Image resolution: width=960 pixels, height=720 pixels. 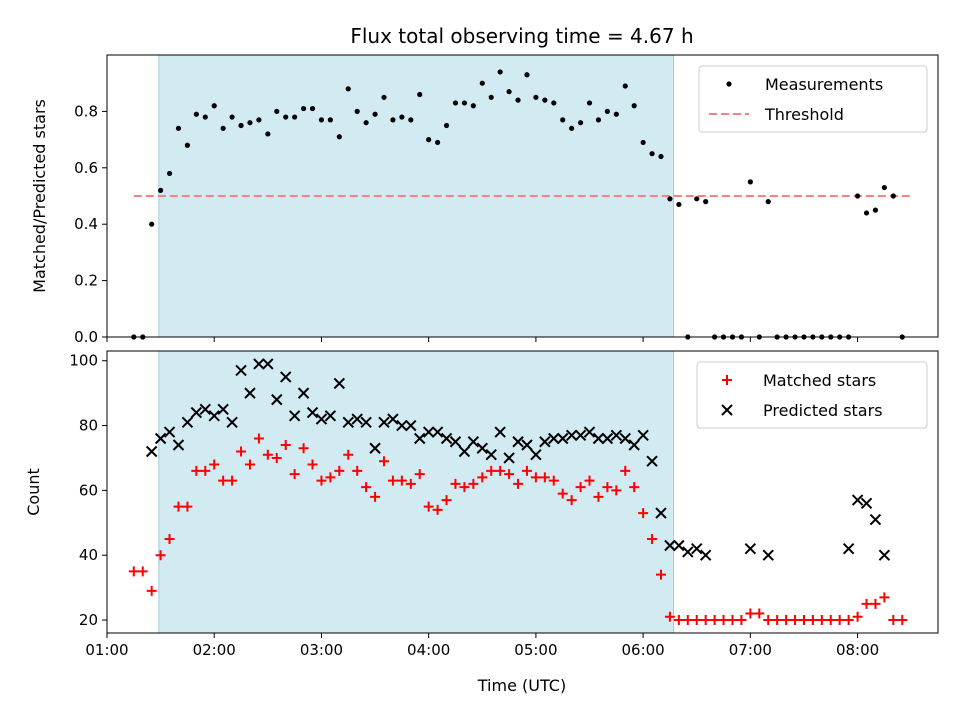 I want to click on x-tick-label: 01:00, so click(x=106, y=650).